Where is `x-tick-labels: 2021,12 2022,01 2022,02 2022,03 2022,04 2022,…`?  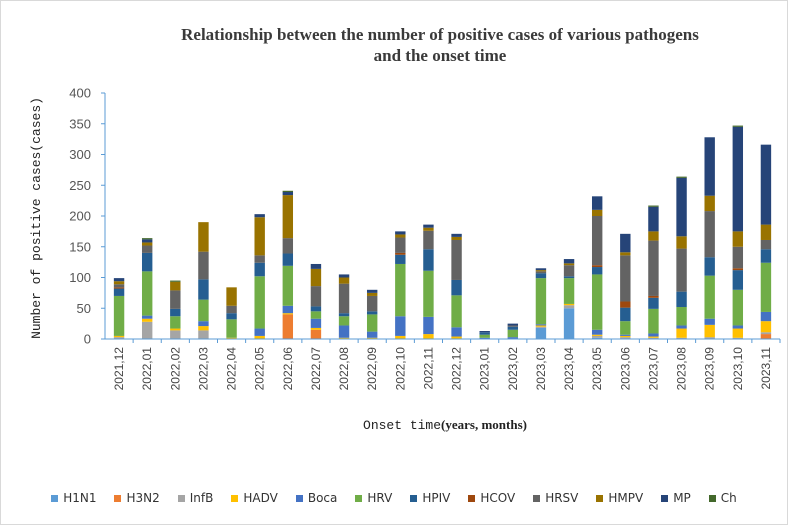 x-tick-labels: 2021,12 2022,01 2022,02 2022,03 2022,04 2022,… is located at coordinates (446, 365).